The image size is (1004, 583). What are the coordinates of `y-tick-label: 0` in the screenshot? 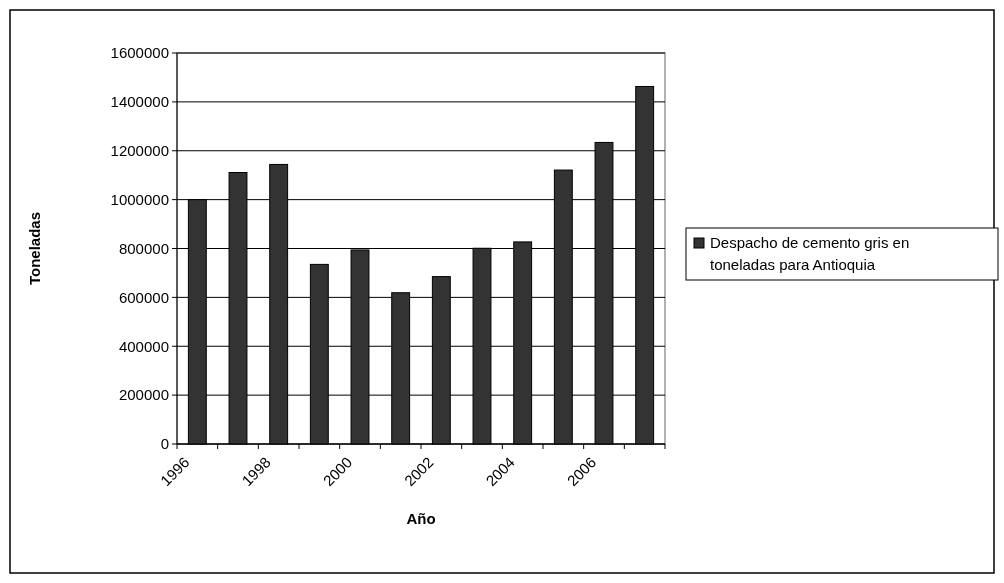 It's located at (164, 444).